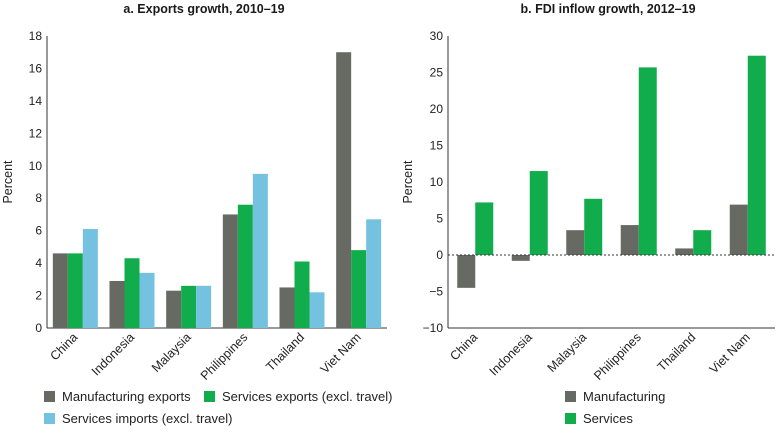 This screenshot has height=439, width=780. I want to click on y-tick-label: 8, so click(38, 198).